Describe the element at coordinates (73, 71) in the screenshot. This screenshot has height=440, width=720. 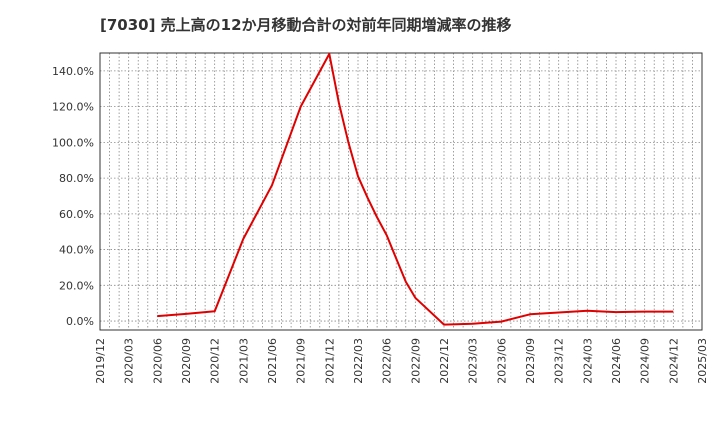
I see `y-tick-label: 140.0%` at that location.